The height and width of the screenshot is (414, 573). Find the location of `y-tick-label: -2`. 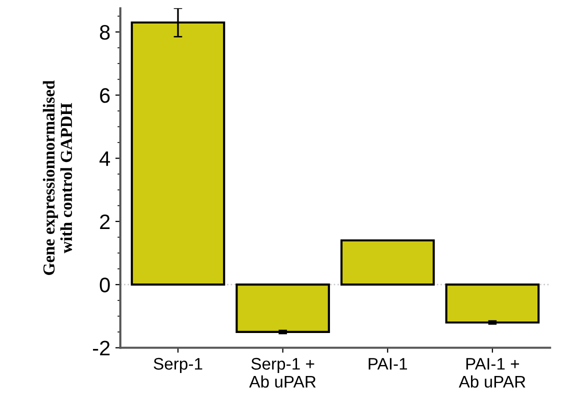

y-tick-label: -2 is located at coordinates (101, 348).